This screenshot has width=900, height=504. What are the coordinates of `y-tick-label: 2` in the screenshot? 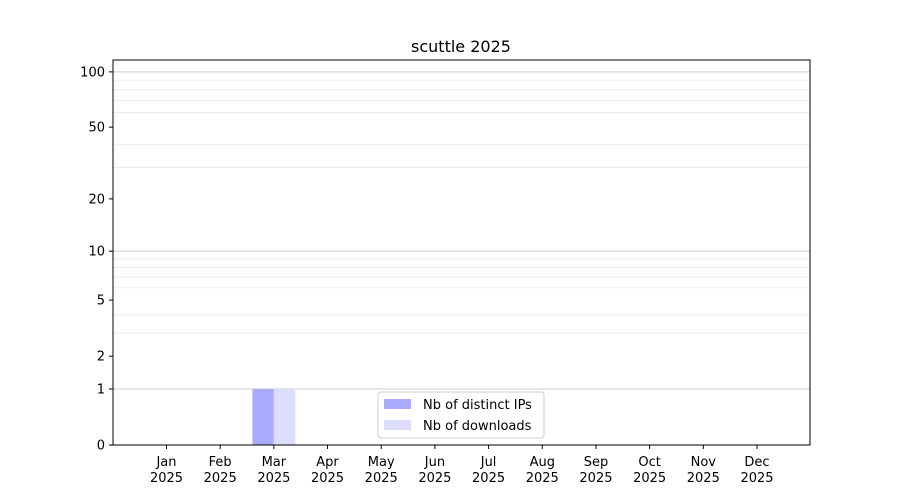 It's located at (101, 357).